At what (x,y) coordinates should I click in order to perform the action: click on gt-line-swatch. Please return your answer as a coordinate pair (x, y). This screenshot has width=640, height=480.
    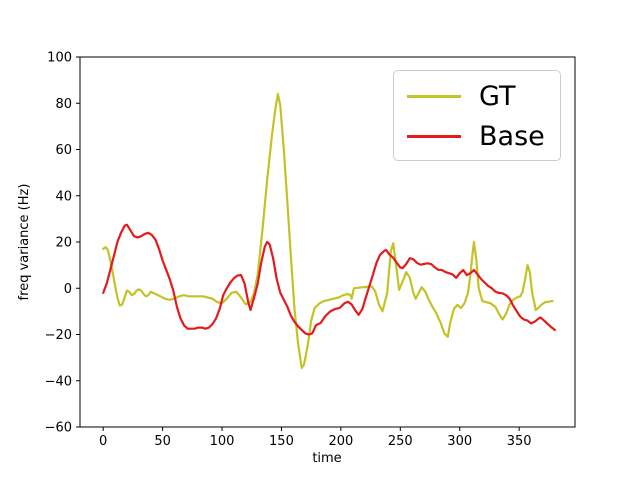
    Looking at the image, I should click on (434, 96).